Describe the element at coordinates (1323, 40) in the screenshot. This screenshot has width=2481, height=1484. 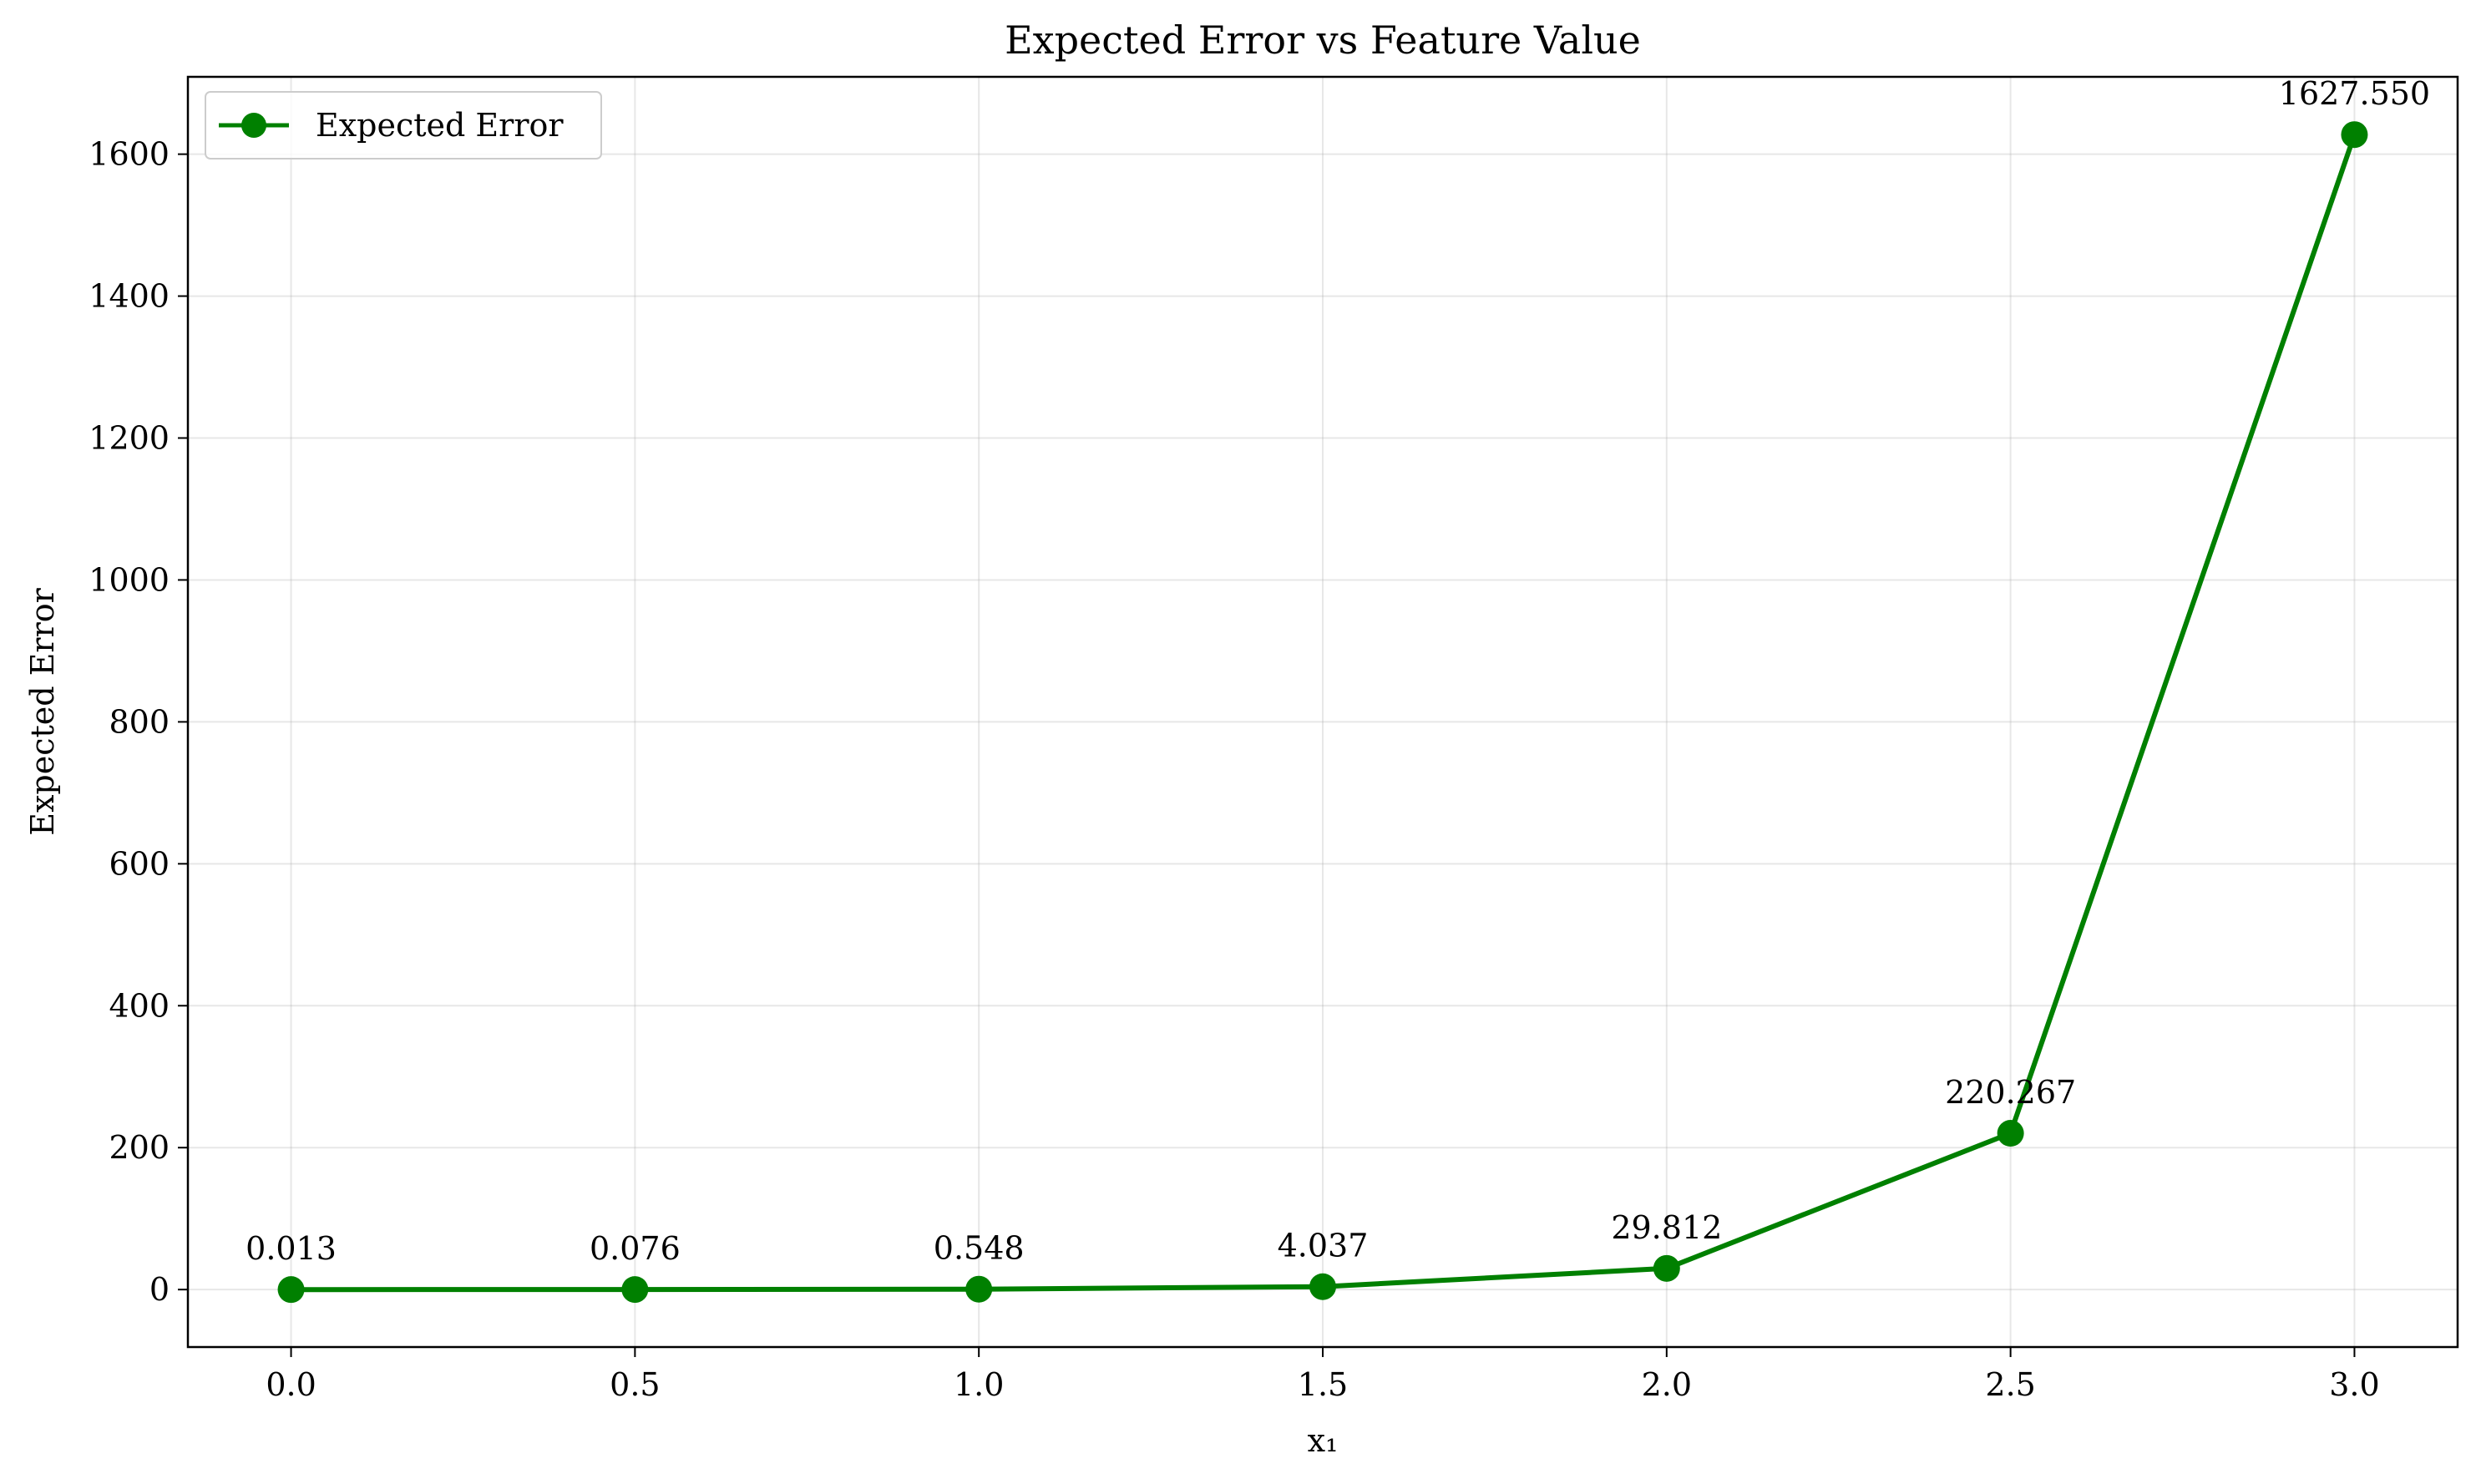
I see `chart-title: Expected Error vs Feature Value` at that location.